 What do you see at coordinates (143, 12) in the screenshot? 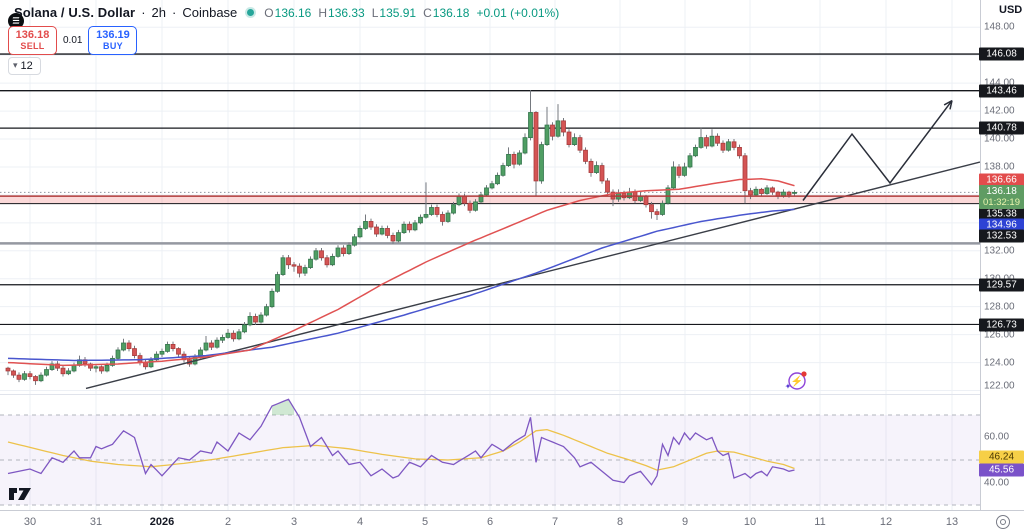
I see `symbol-sep: ·` at bounding box center [143, 12].